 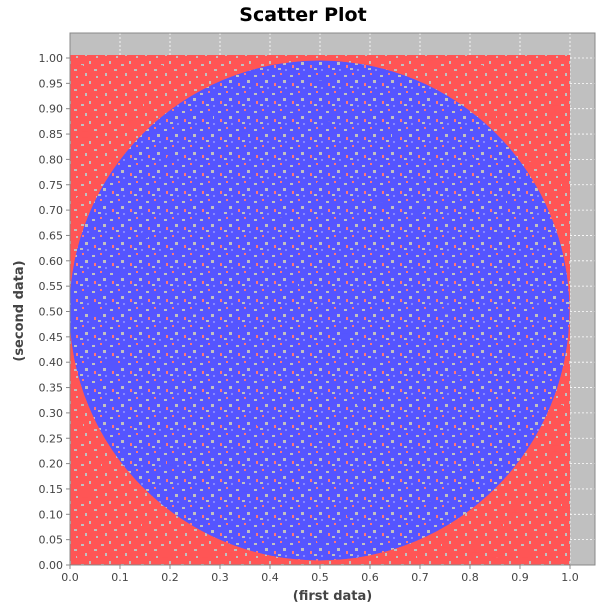 What do you see at coordinates (70, 577) in the screenshot?
I see `x-tick-label: 0.0` at bounding box center [70, 577].